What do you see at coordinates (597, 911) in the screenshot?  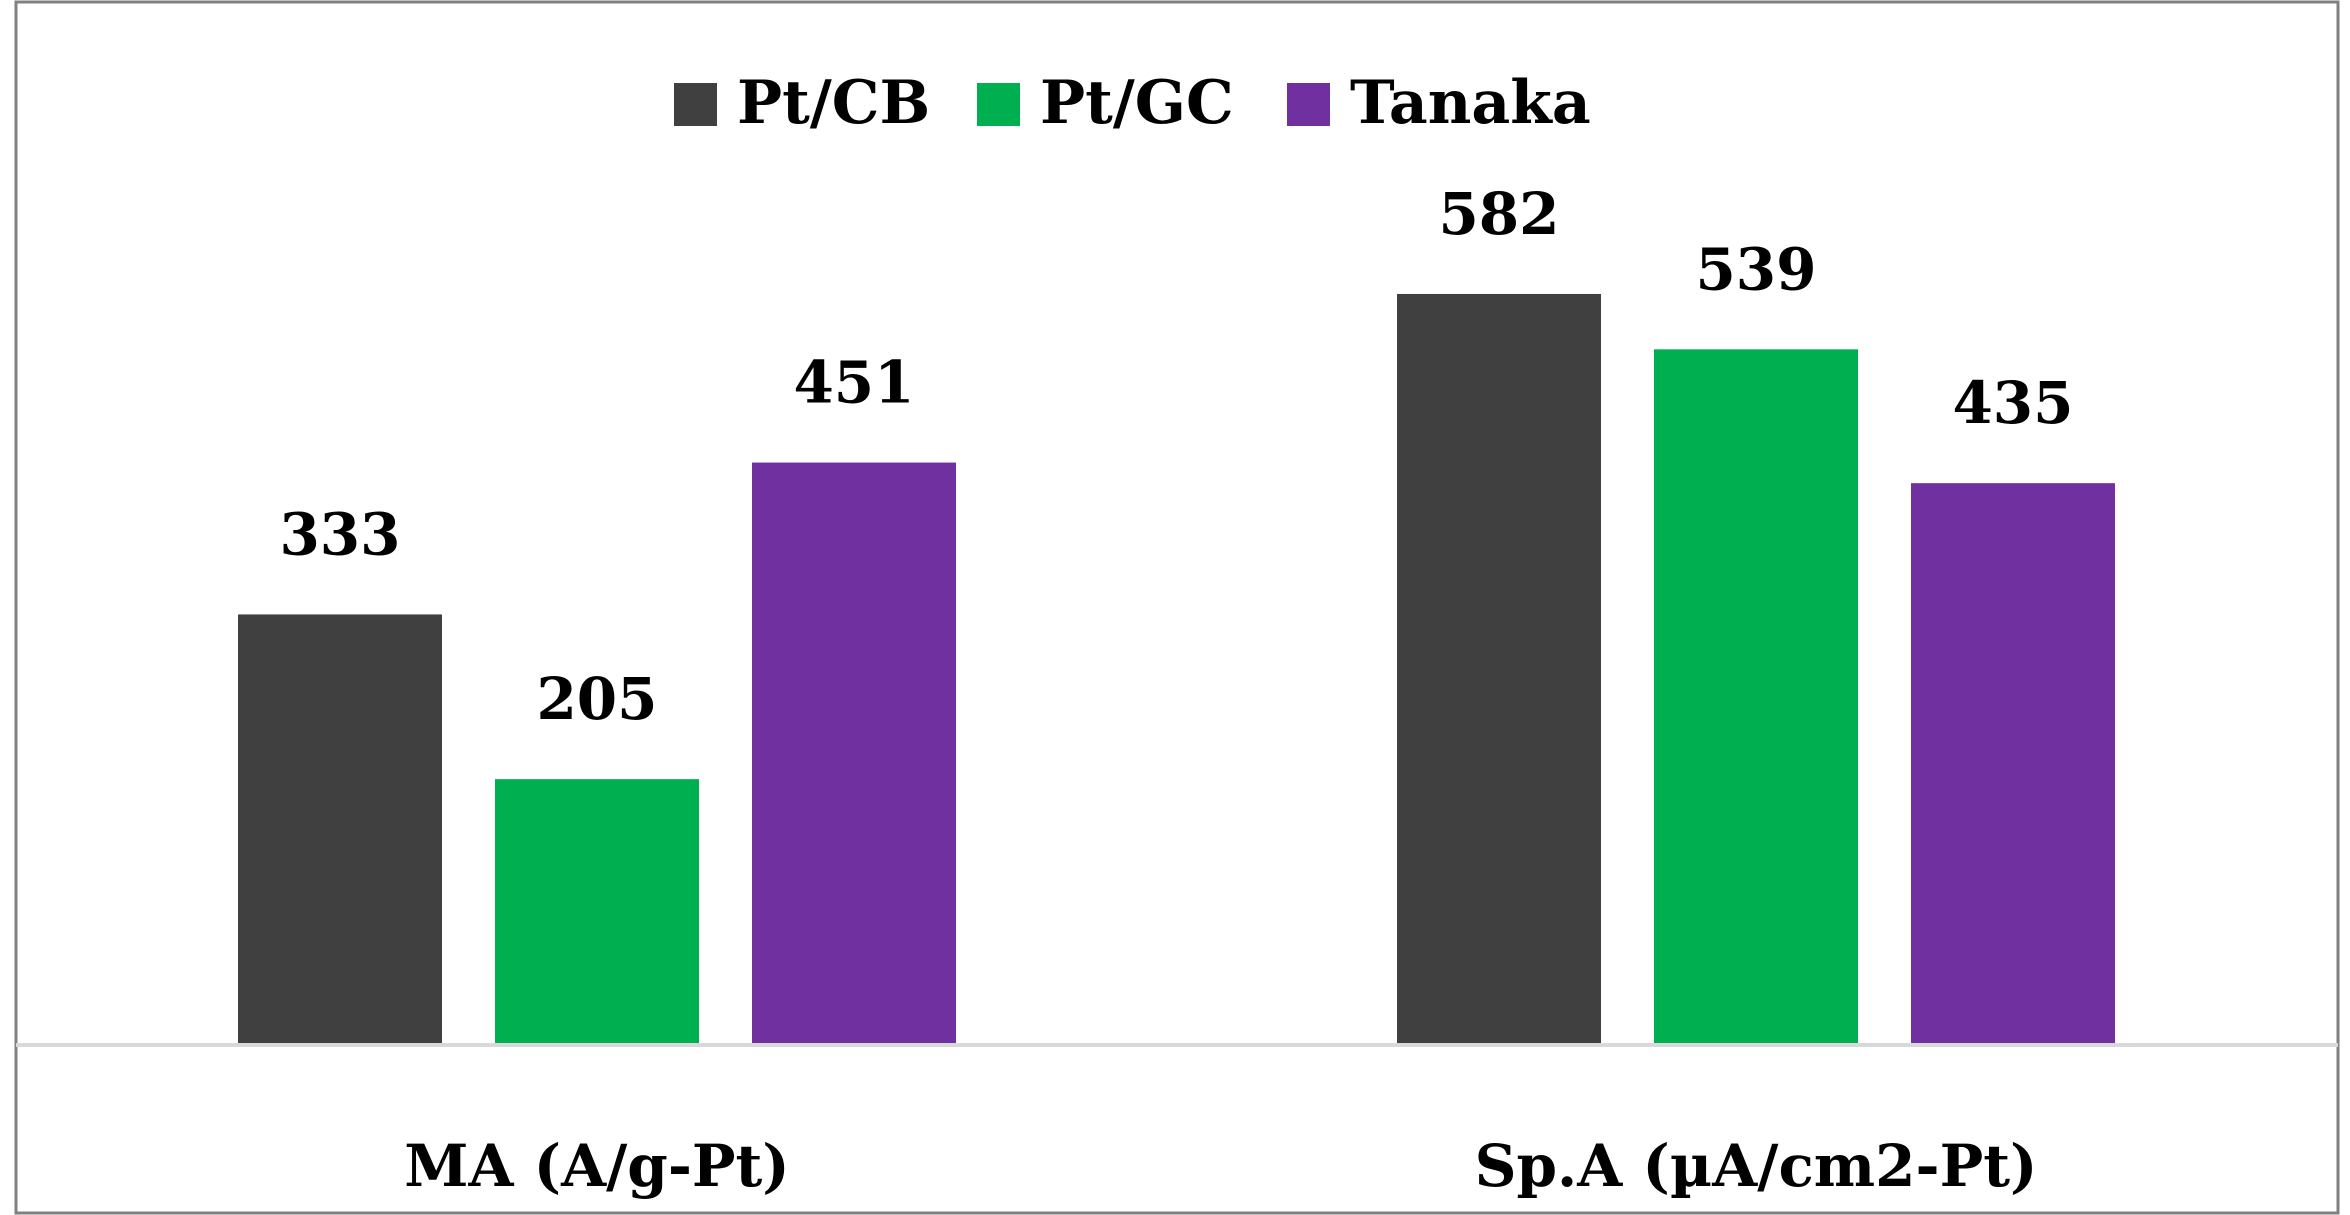 I see `bar-pt-gc-ma` at bounding box center [597, 911].